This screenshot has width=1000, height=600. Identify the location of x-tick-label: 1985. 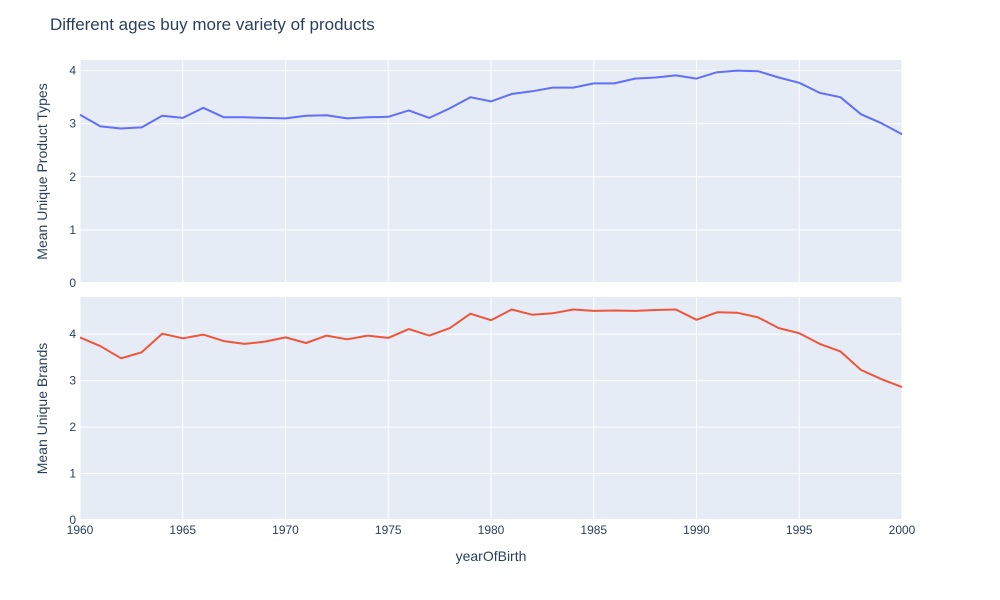
(593, 530).